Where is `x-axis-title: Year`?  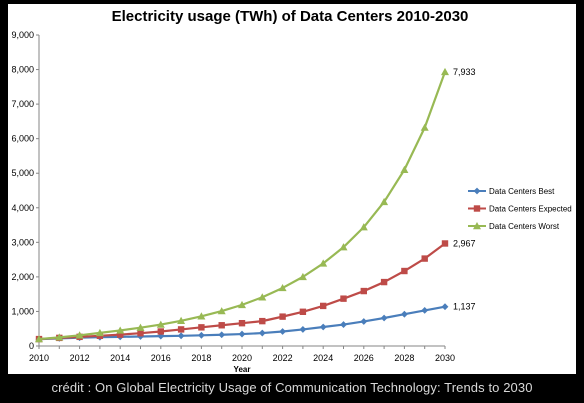
x-axis-title: Year is located at coordinates (242, 369).